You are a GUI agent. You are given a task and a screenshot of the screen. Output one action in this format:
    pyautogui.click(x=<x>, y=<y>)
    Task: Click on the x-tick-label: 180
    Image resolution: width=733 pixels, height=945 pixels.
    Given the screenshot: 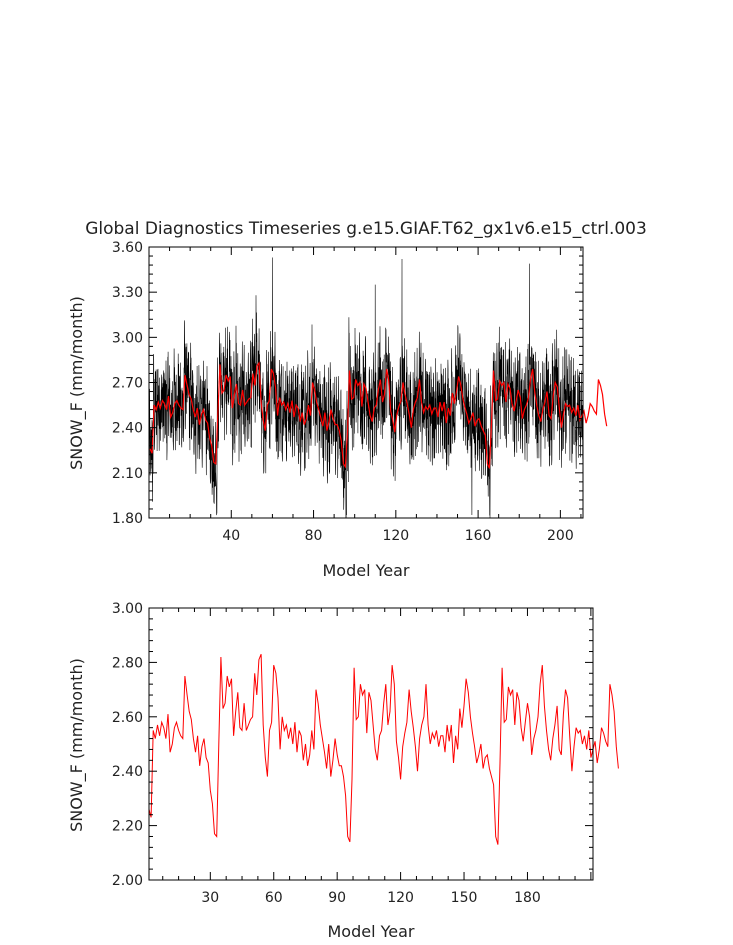 What is the action you would take?
    pyautogui.click(x=527, y=898)
    